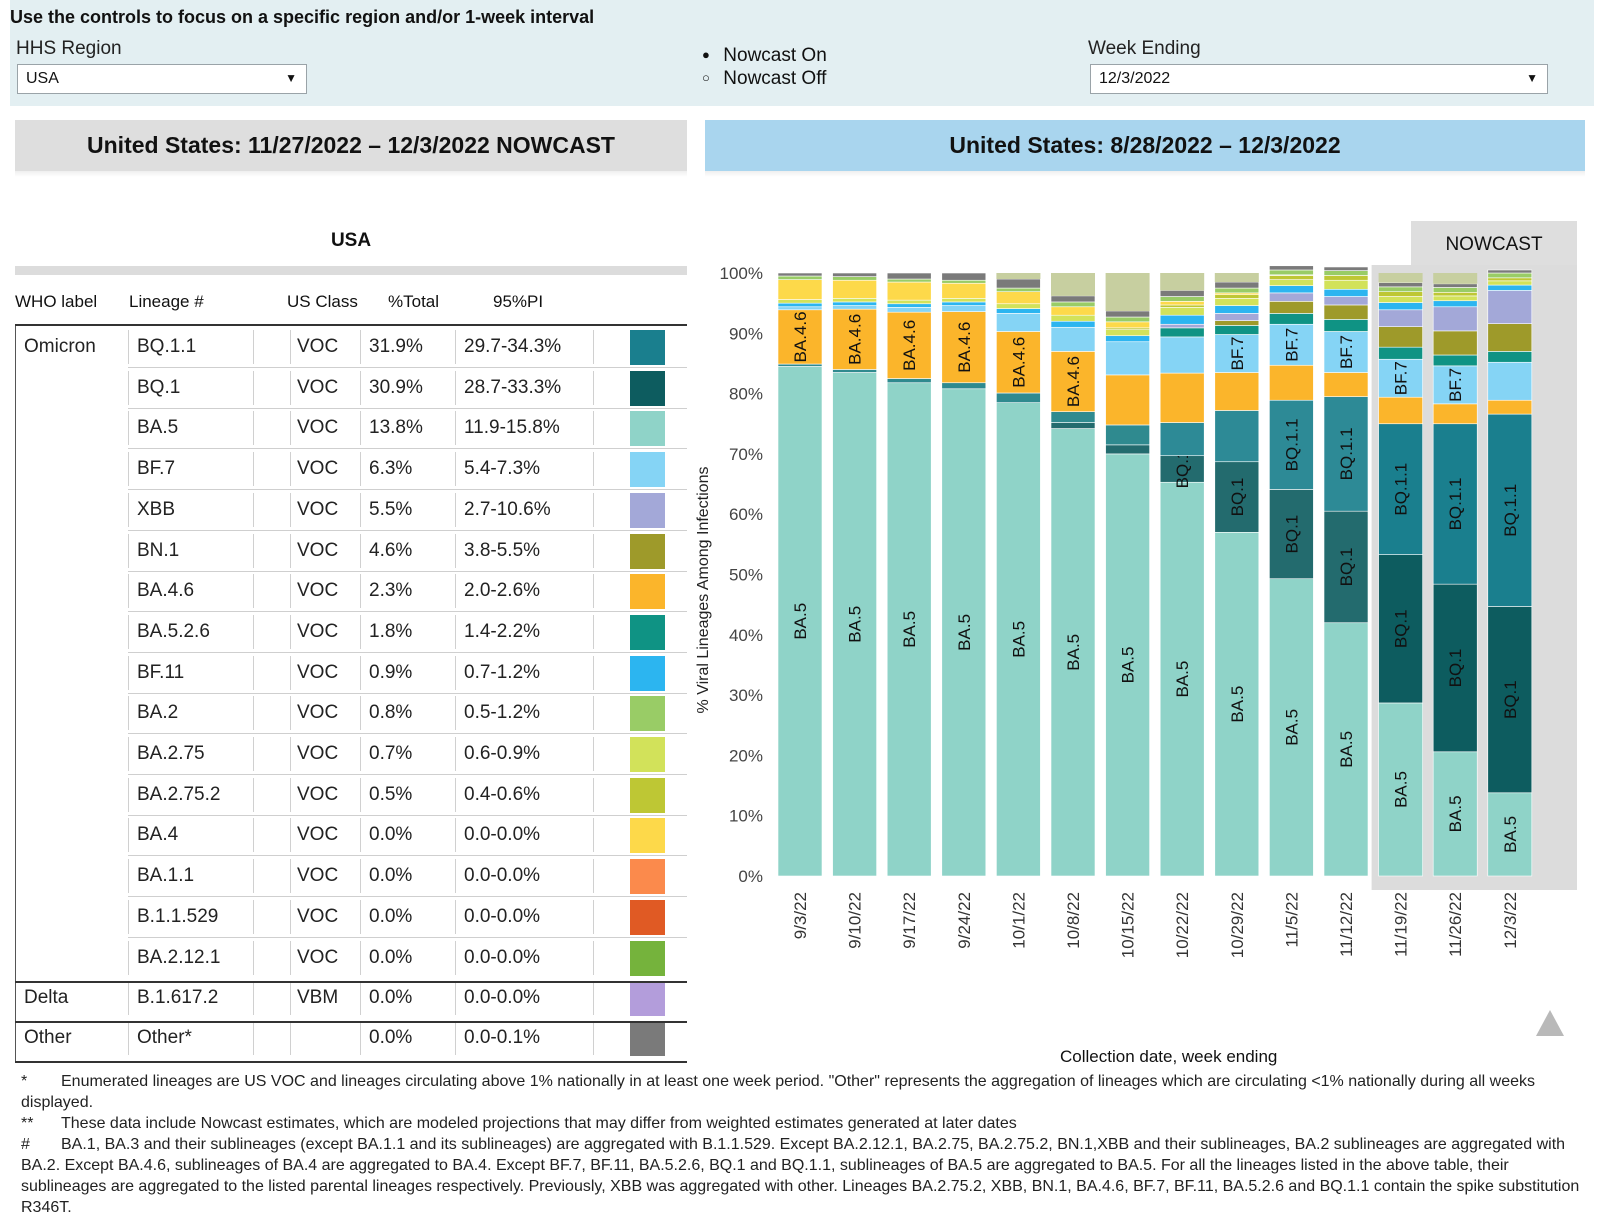  Describe the element at coordinates (351, 632) in the screenshot. I see `table-row: BA.5.2.6 VOC 1.8% 1.4-2.2%` at that location.